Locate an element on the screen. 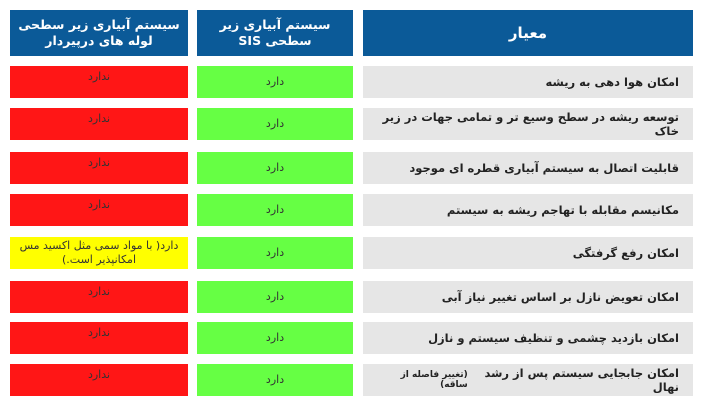 Image resolution: width=705 pixels, height=408 pixels. header-cell: سیستم آبیاری زیر سطحی SIS is located at coordinates (275, 33).